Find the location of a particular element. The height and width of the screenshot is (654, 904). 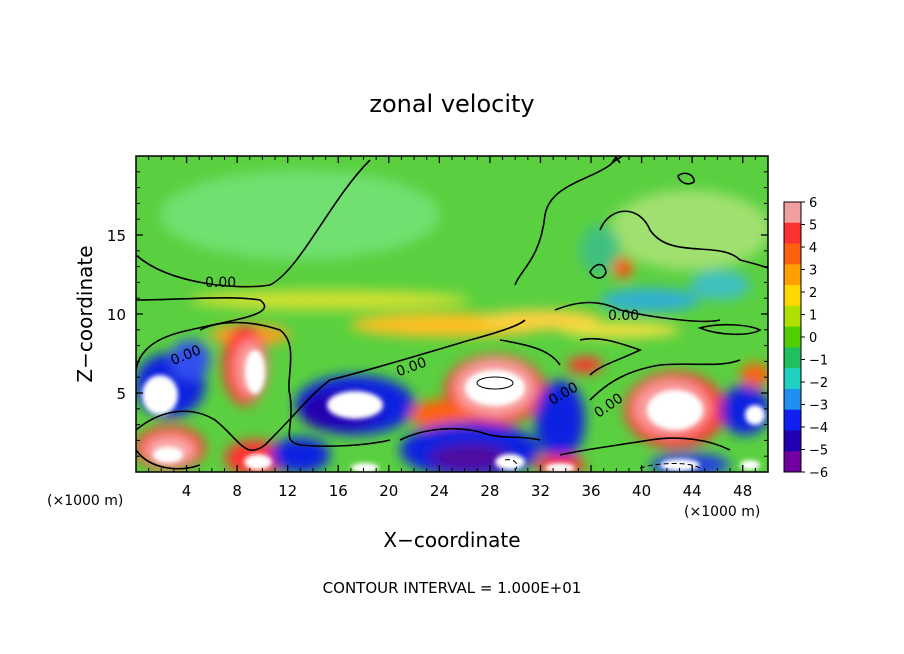

x-tick-label: 48 is located at coordinates (742, 491).